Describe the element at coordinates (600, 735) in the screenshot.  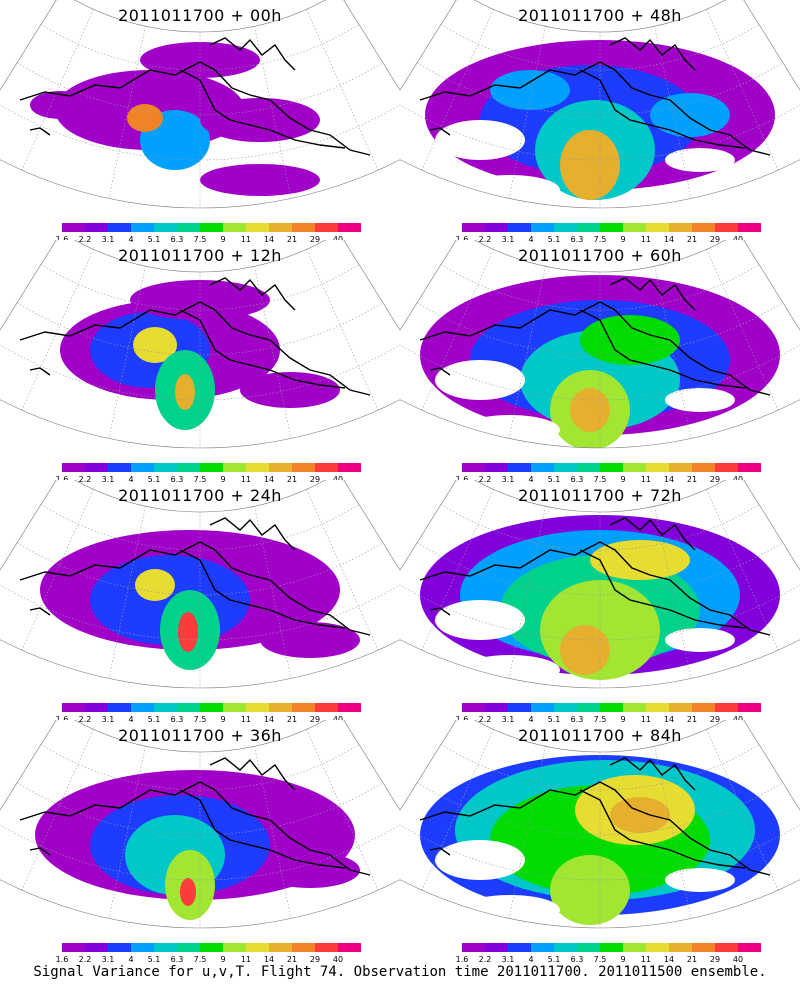
I see `panel-title: 2011011700 + 84h` at that location.